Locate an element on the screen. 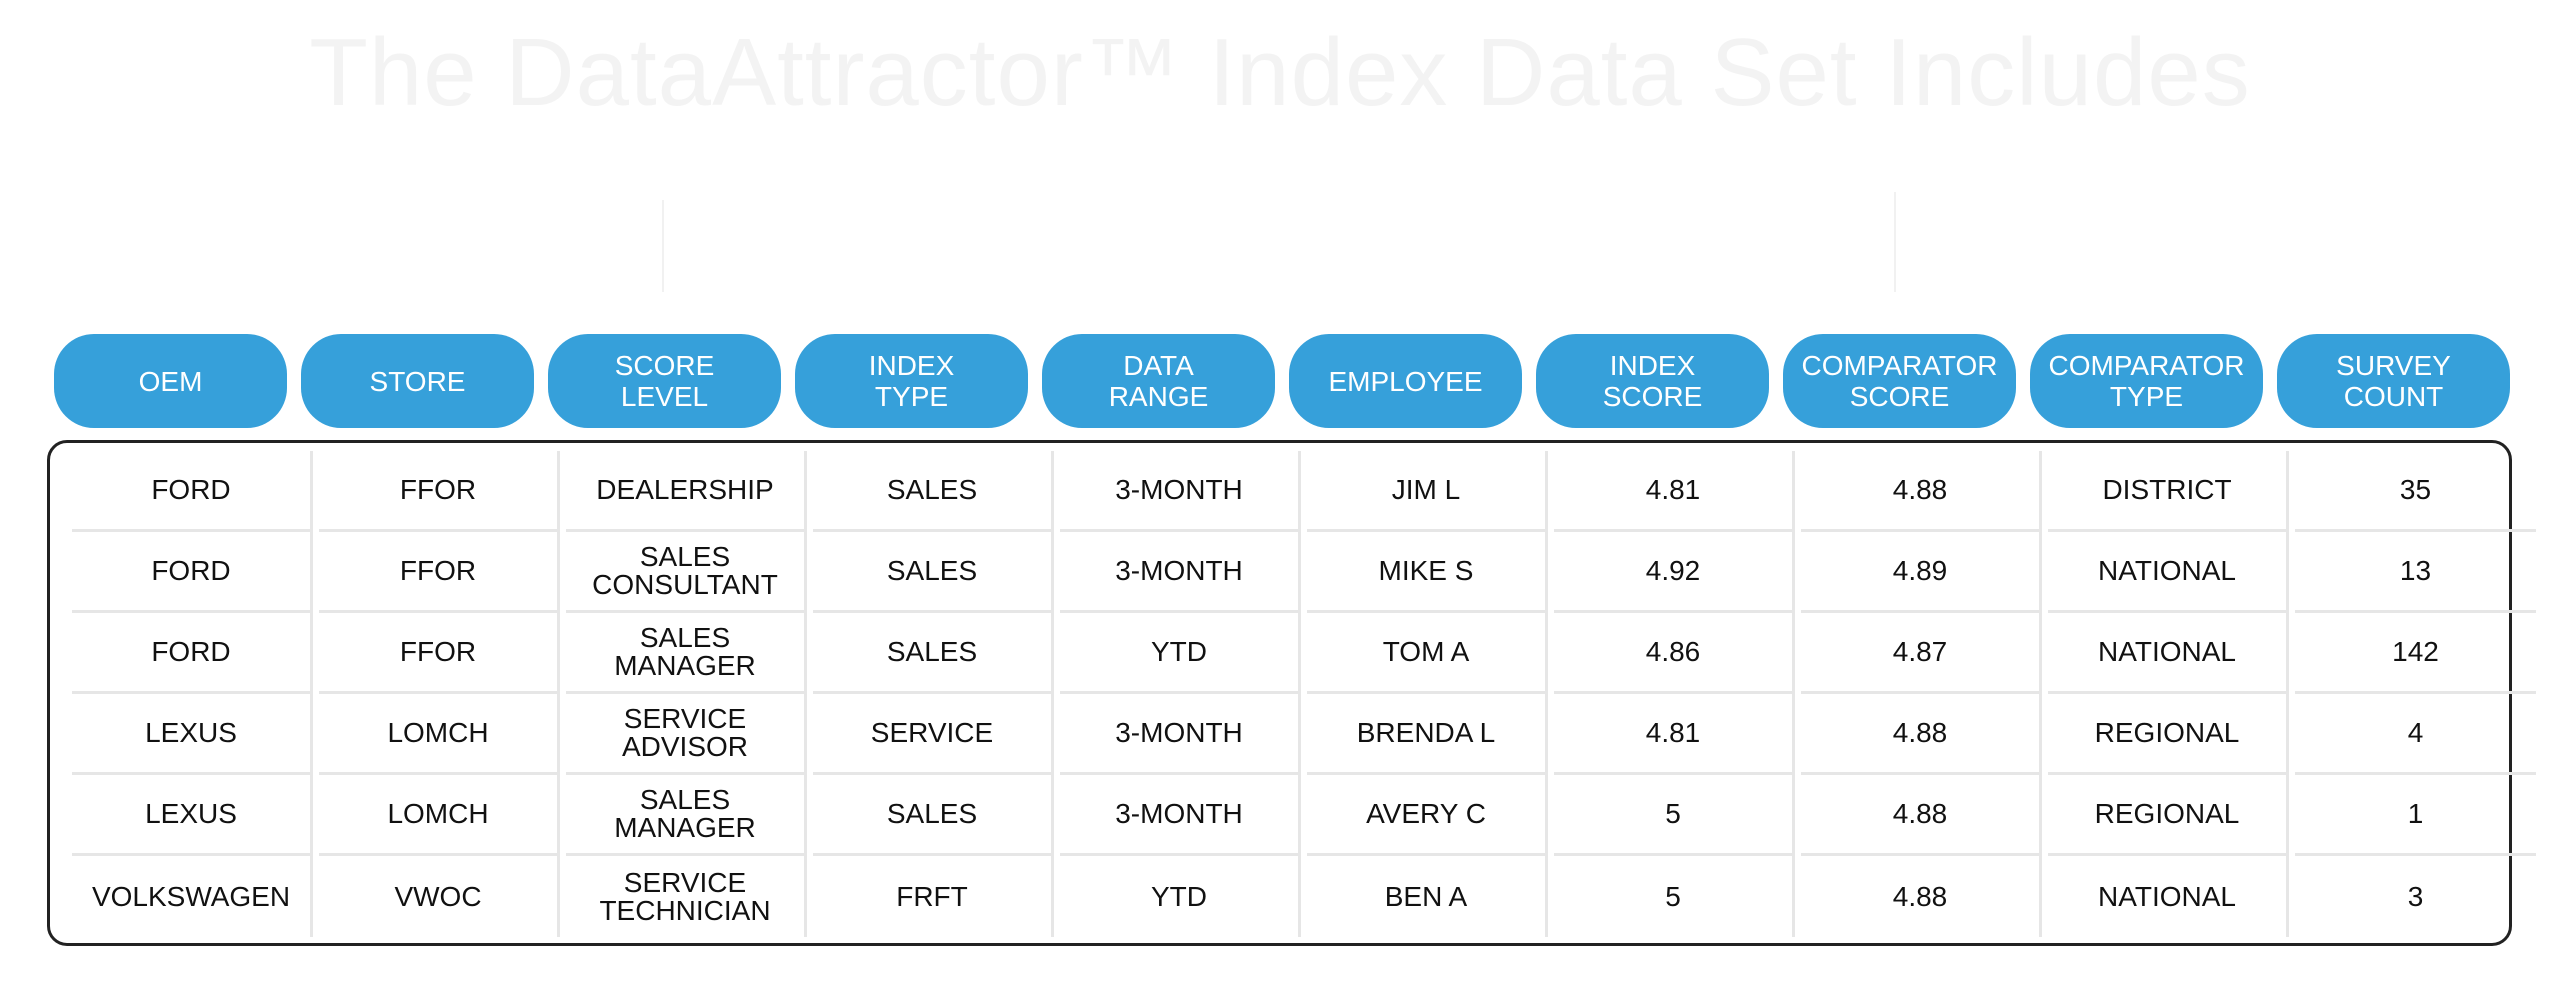 This screenshot has height=988, width=2560. table-cell: BEN A is located at coordinates (1427, 896).